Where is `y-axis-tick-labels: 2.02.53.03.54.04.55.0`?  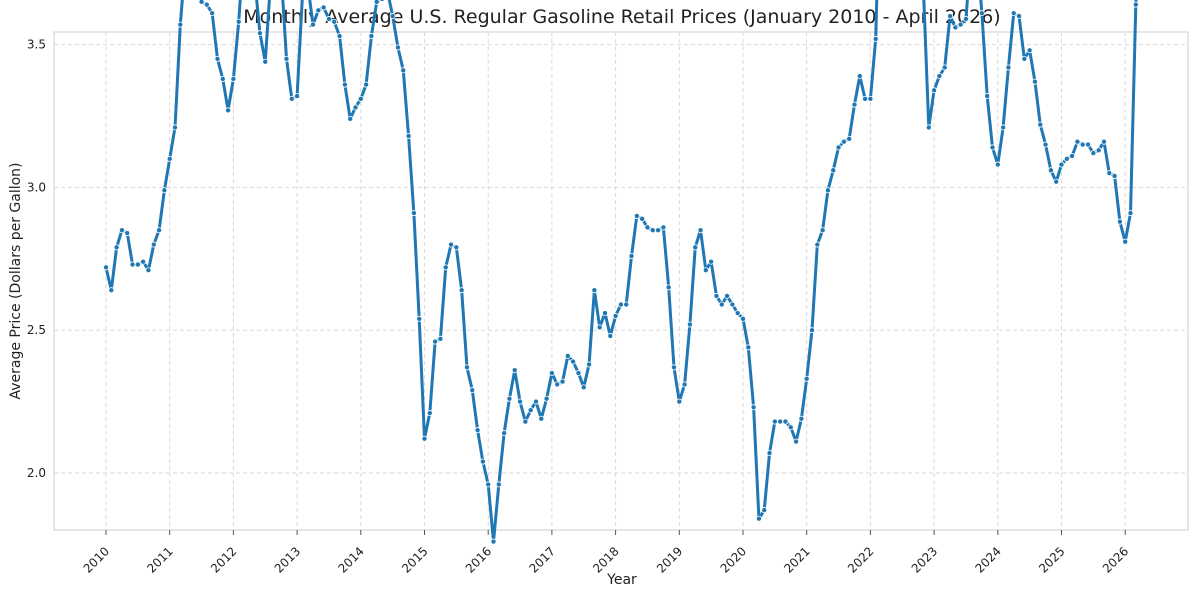
y-axis-tick-labels: 2.02.53.03.54.04.55.0 is located at coordinates (36, 259).